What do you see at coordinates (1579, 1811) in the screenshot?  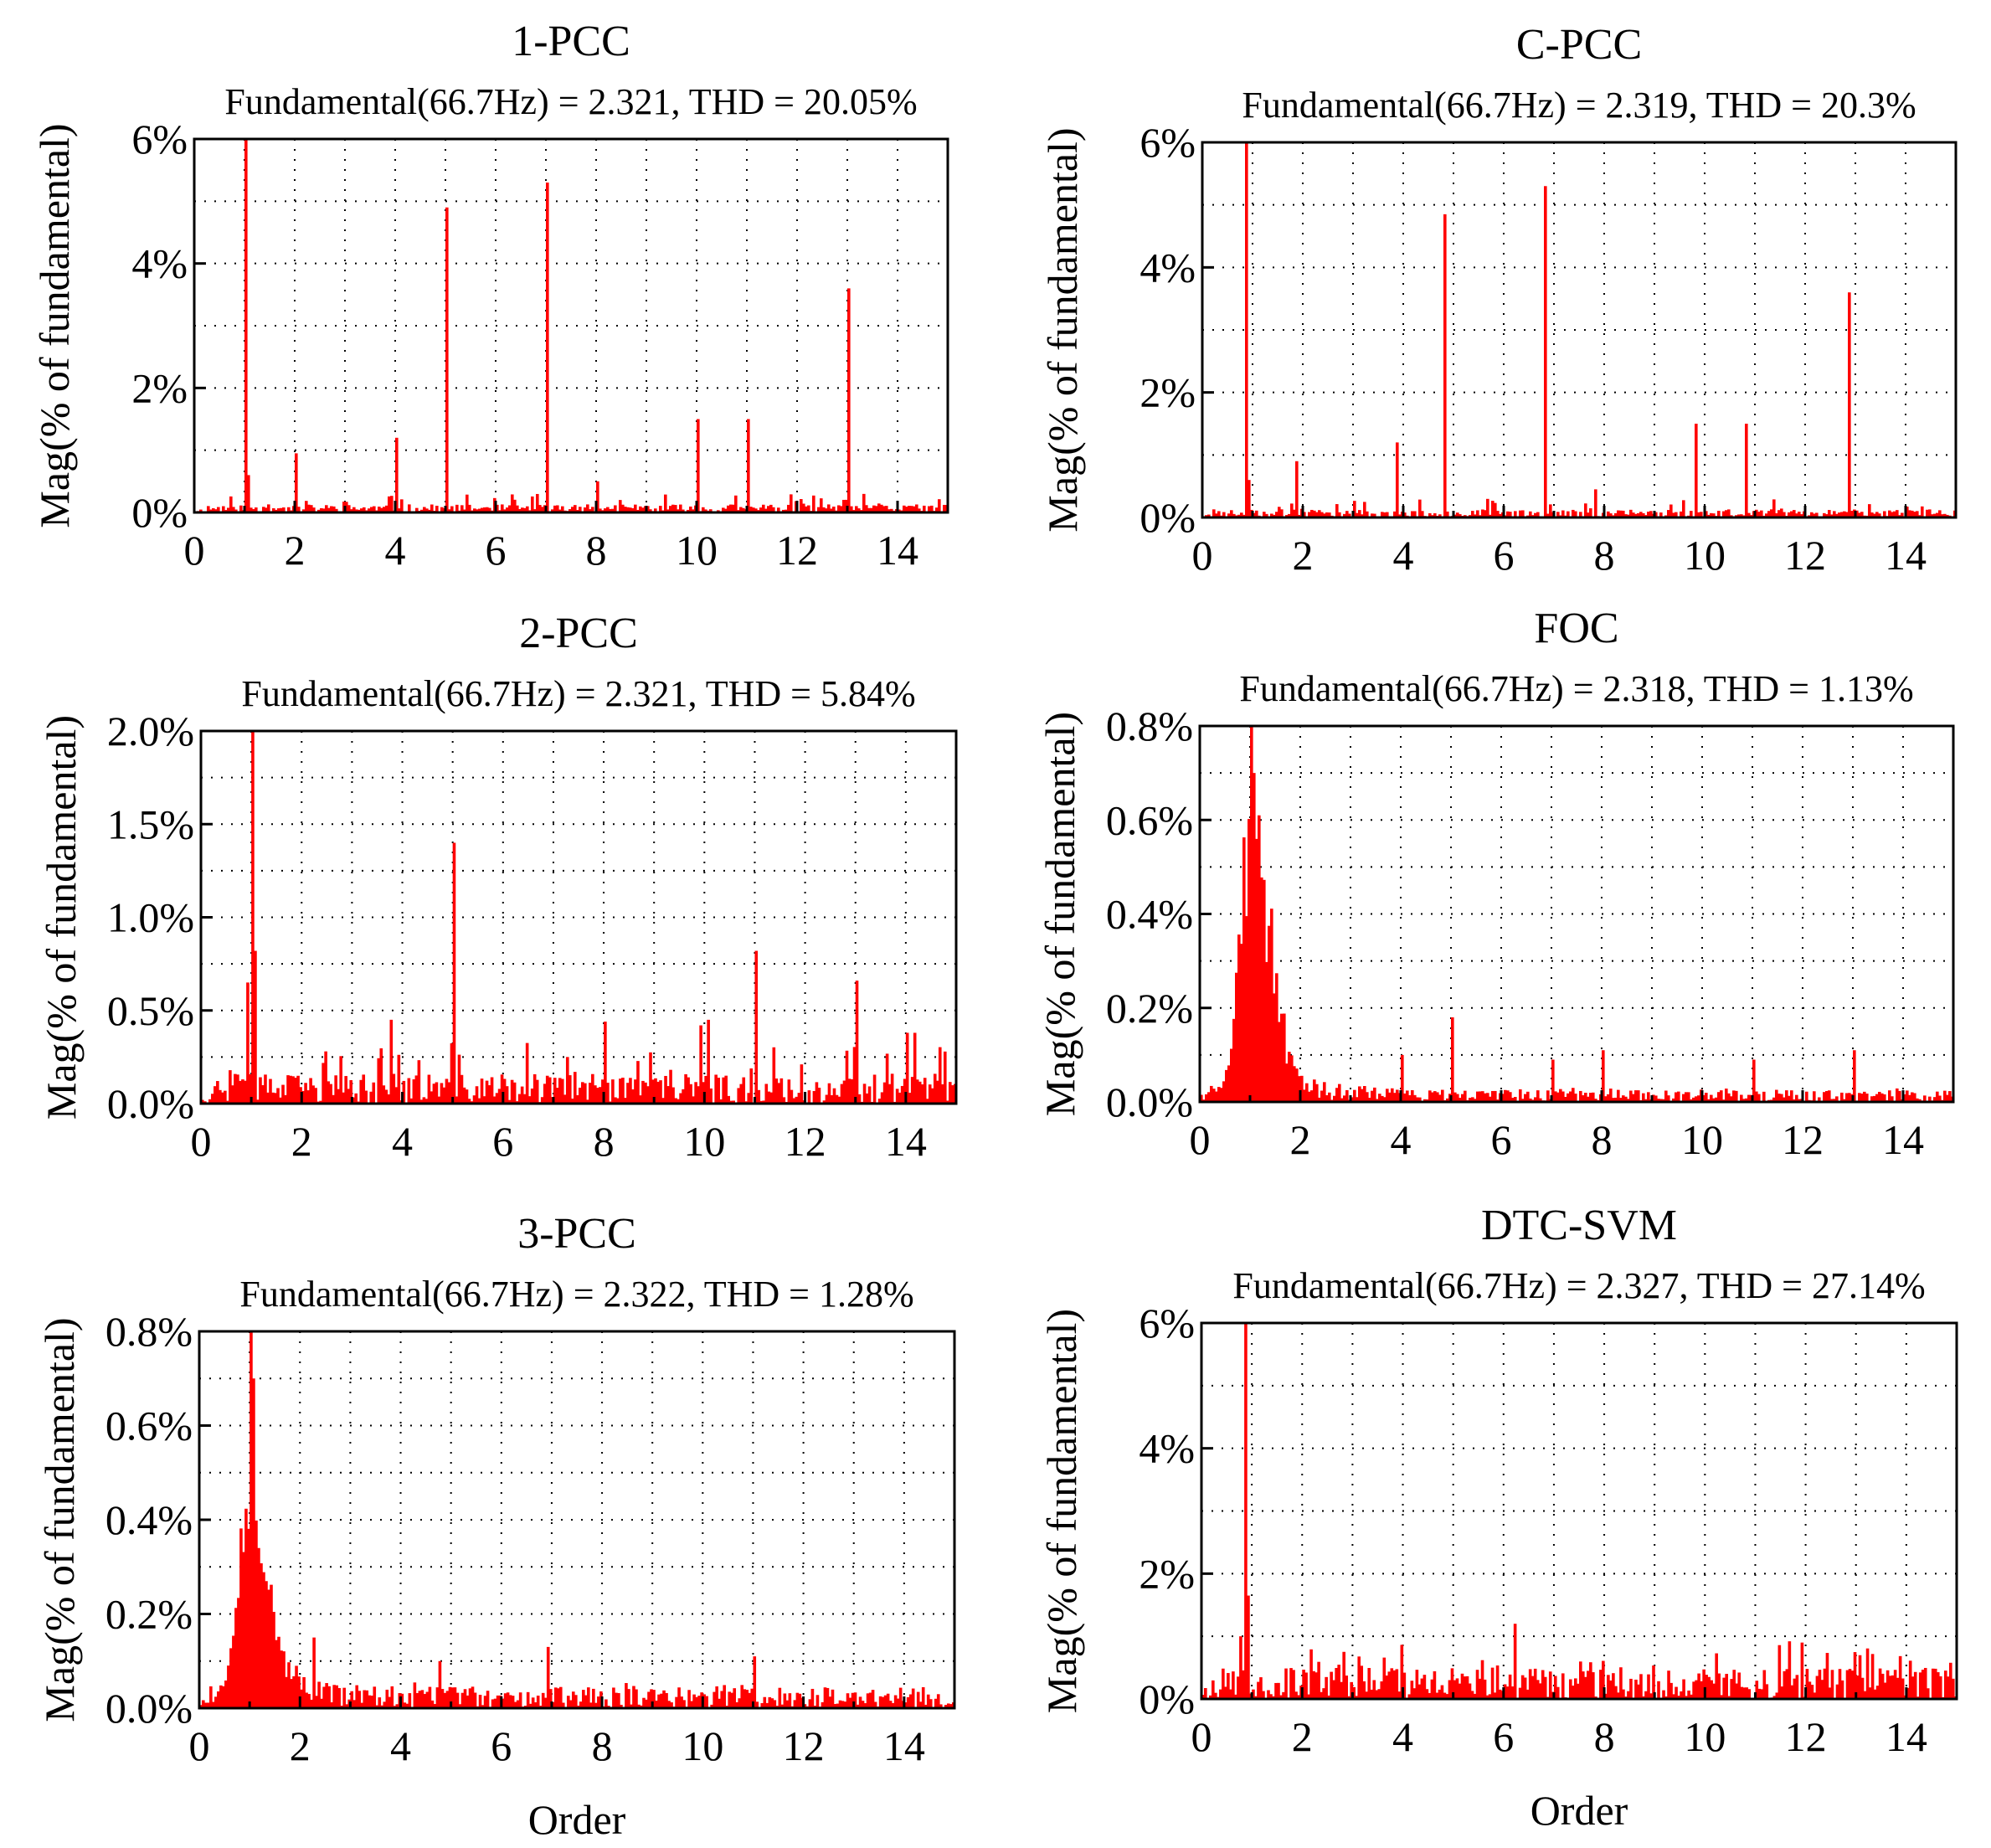 I see `x-axis-label: Order` at bounding box center [1579, 1811].